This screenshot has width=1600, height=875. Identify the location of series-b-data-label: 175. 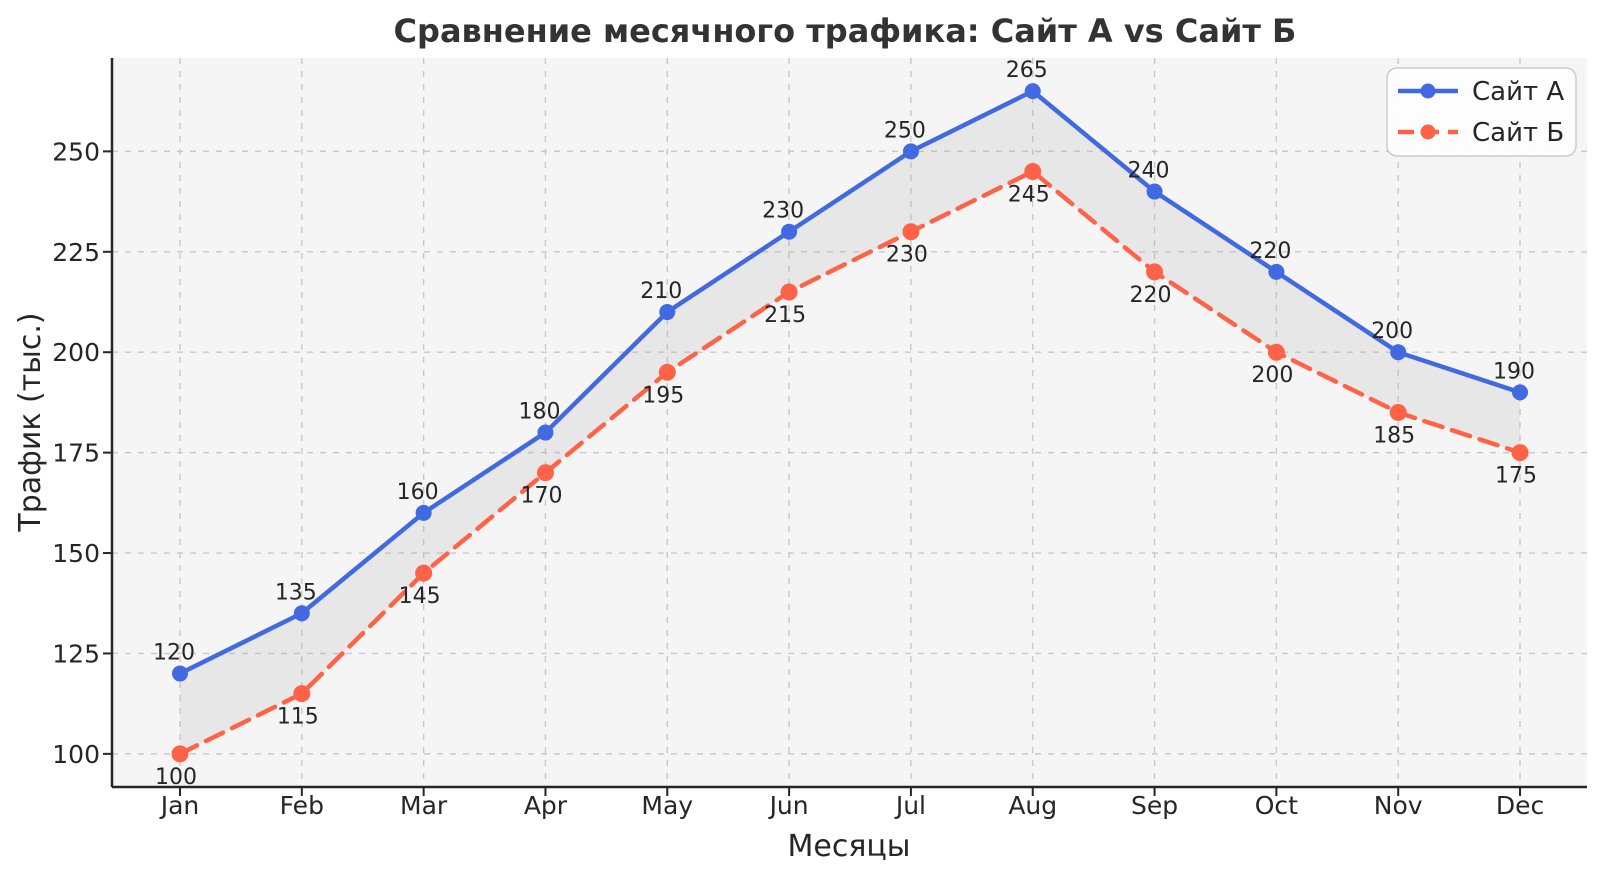
(1516, 476).